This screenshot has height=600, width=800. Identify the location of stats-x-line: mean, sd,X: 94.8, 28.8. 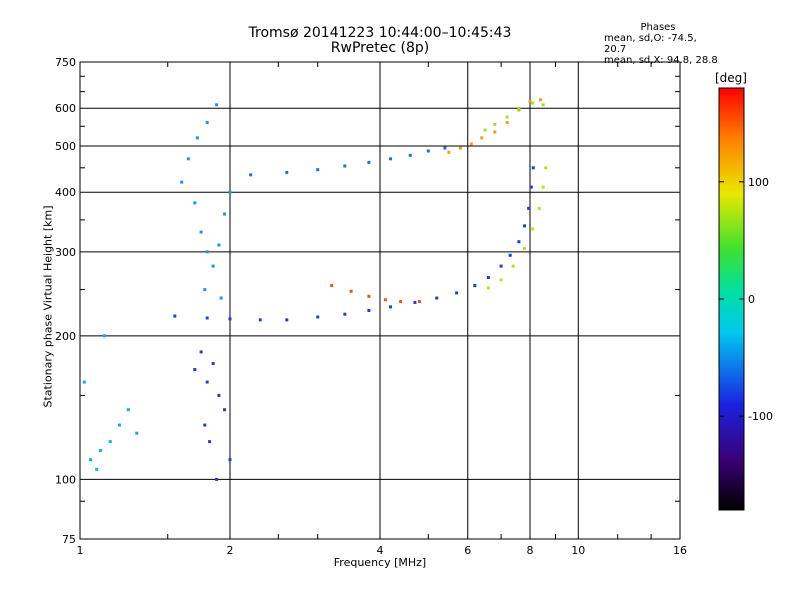
(661, 60).